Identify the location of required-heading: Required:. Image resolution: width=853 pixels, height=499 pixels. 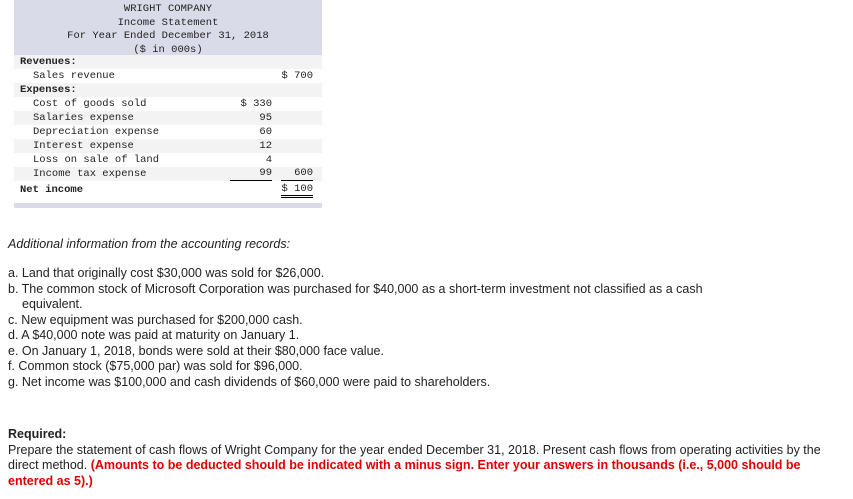
(37, 434).